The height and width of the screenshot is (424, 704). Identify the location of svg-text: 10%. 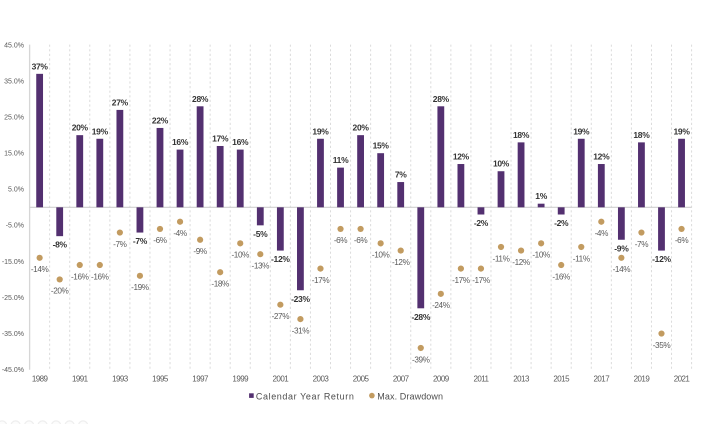
(501, 164).